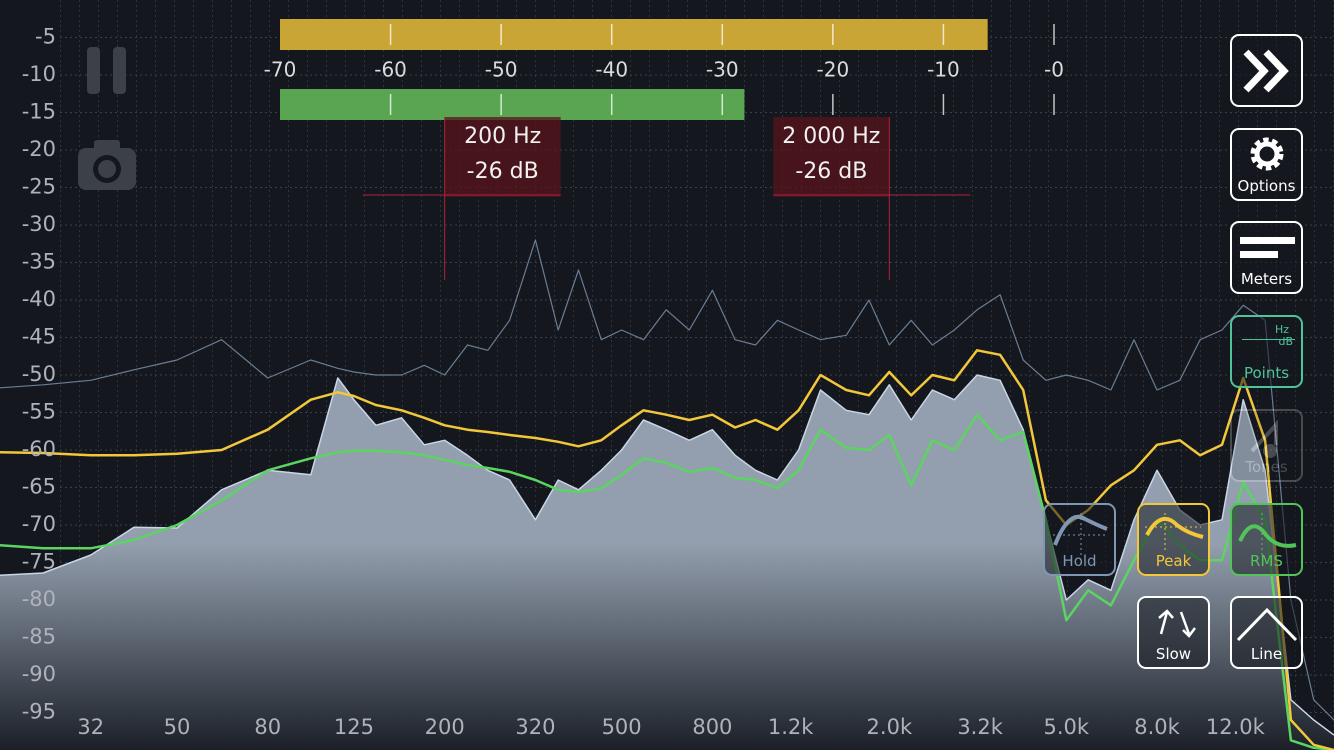 The width and height of the screenshot is (1334, 750). Describe the element at coordinates (39, 337) in the screenshot. I see `y-tick-label: -45` at that location.